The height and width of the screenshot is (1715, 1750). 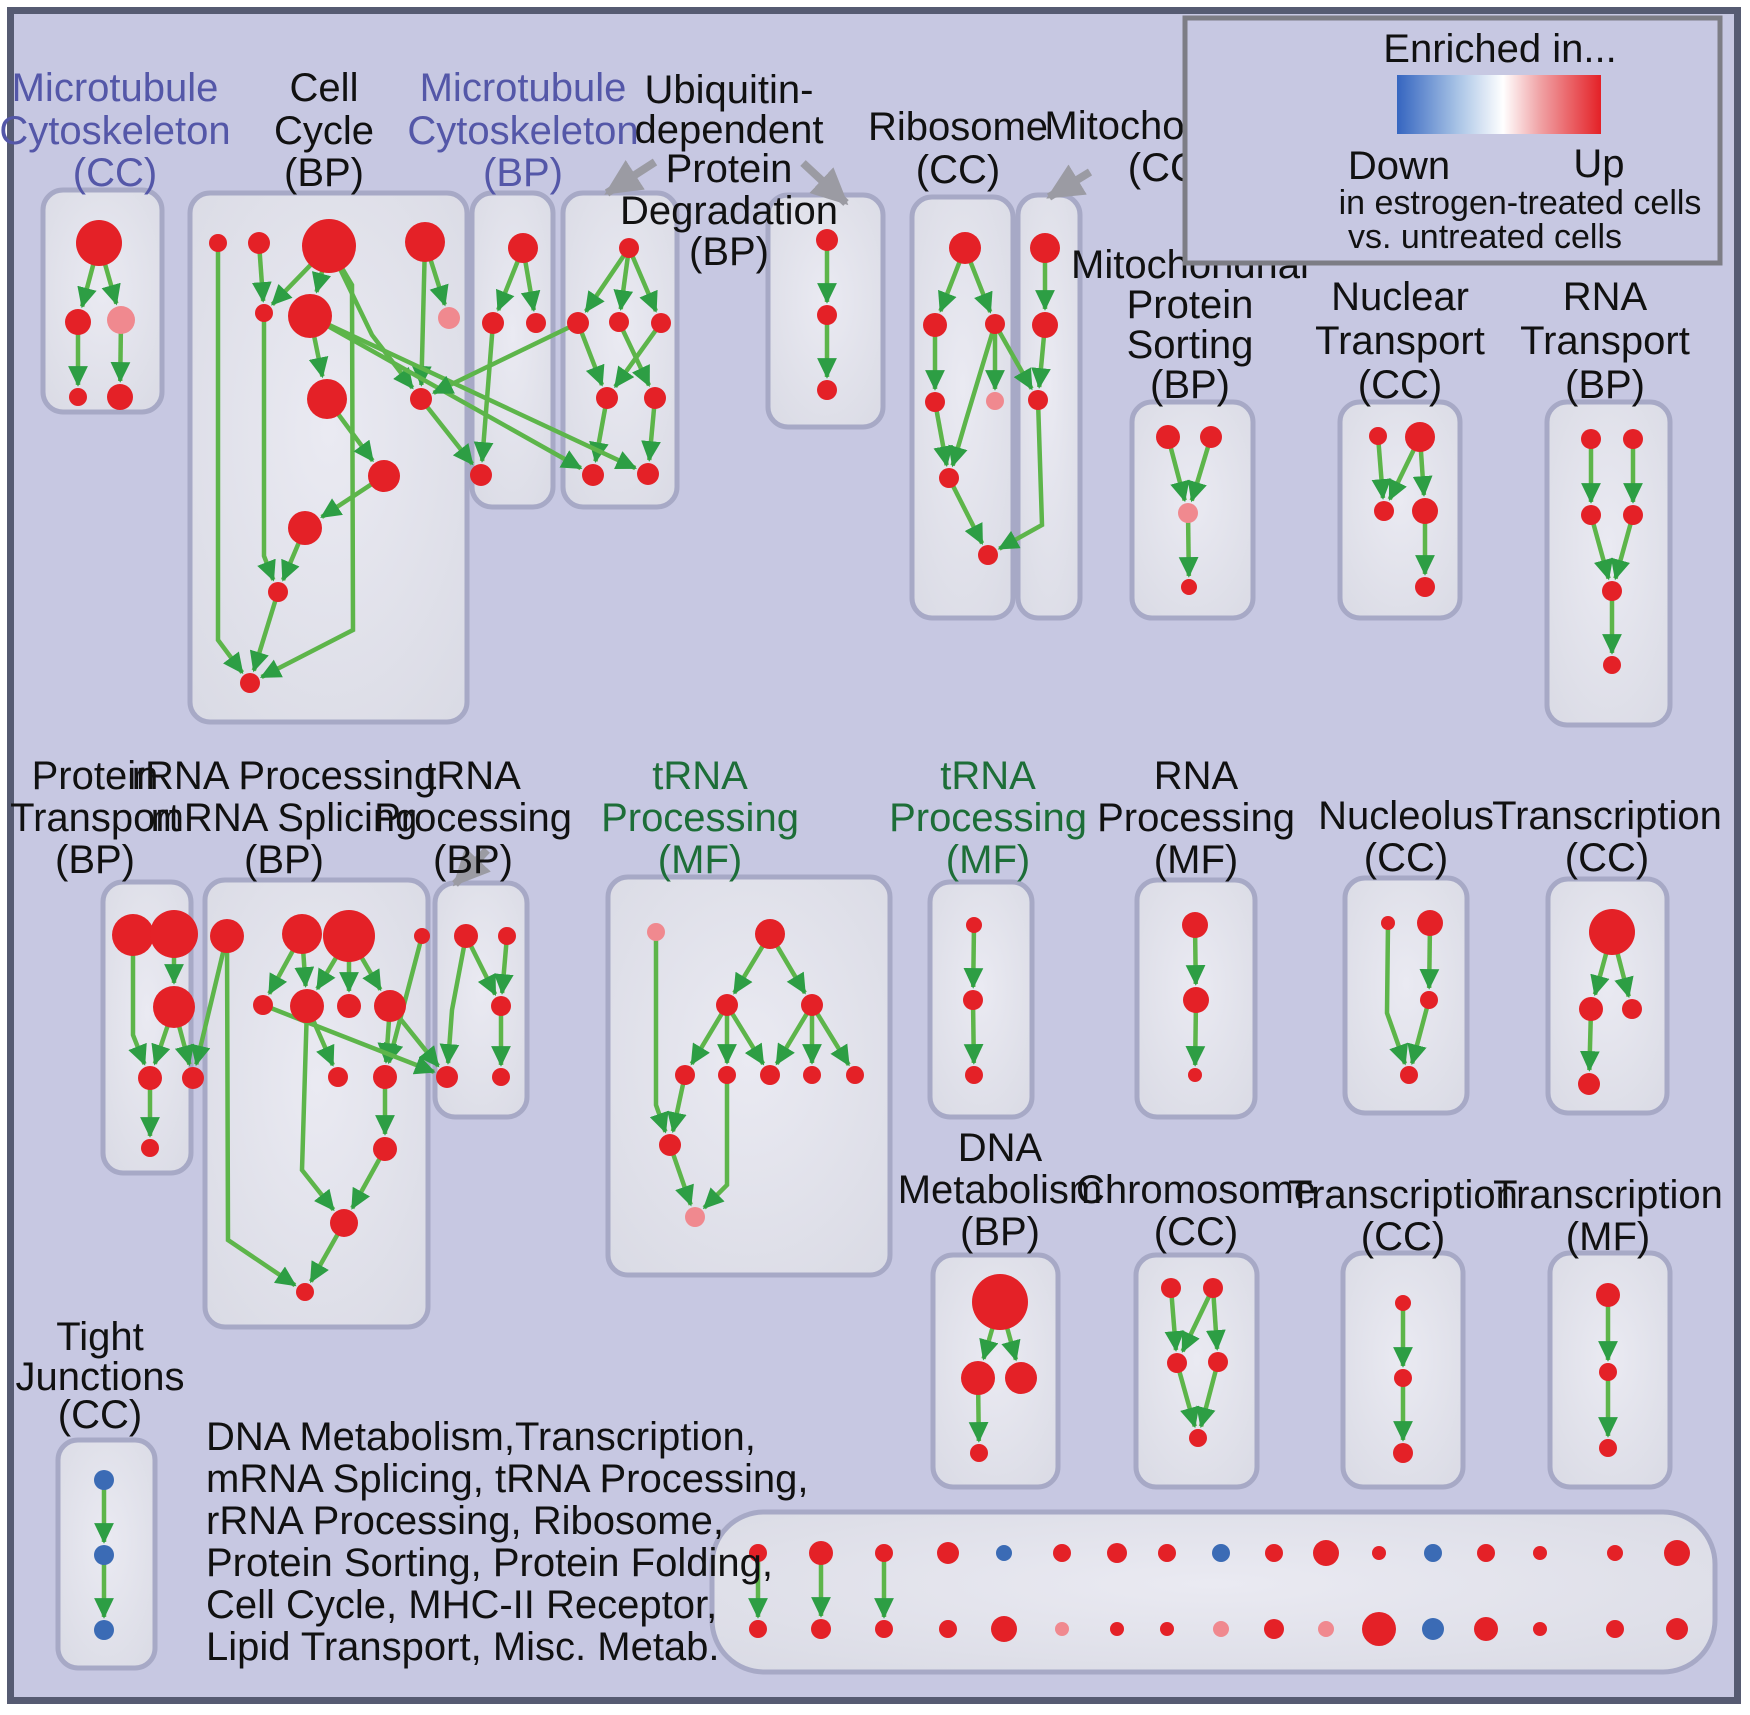 I want to click on cluster-label-transcription-cc-mid: (CC), so click(x=1607, y=858).